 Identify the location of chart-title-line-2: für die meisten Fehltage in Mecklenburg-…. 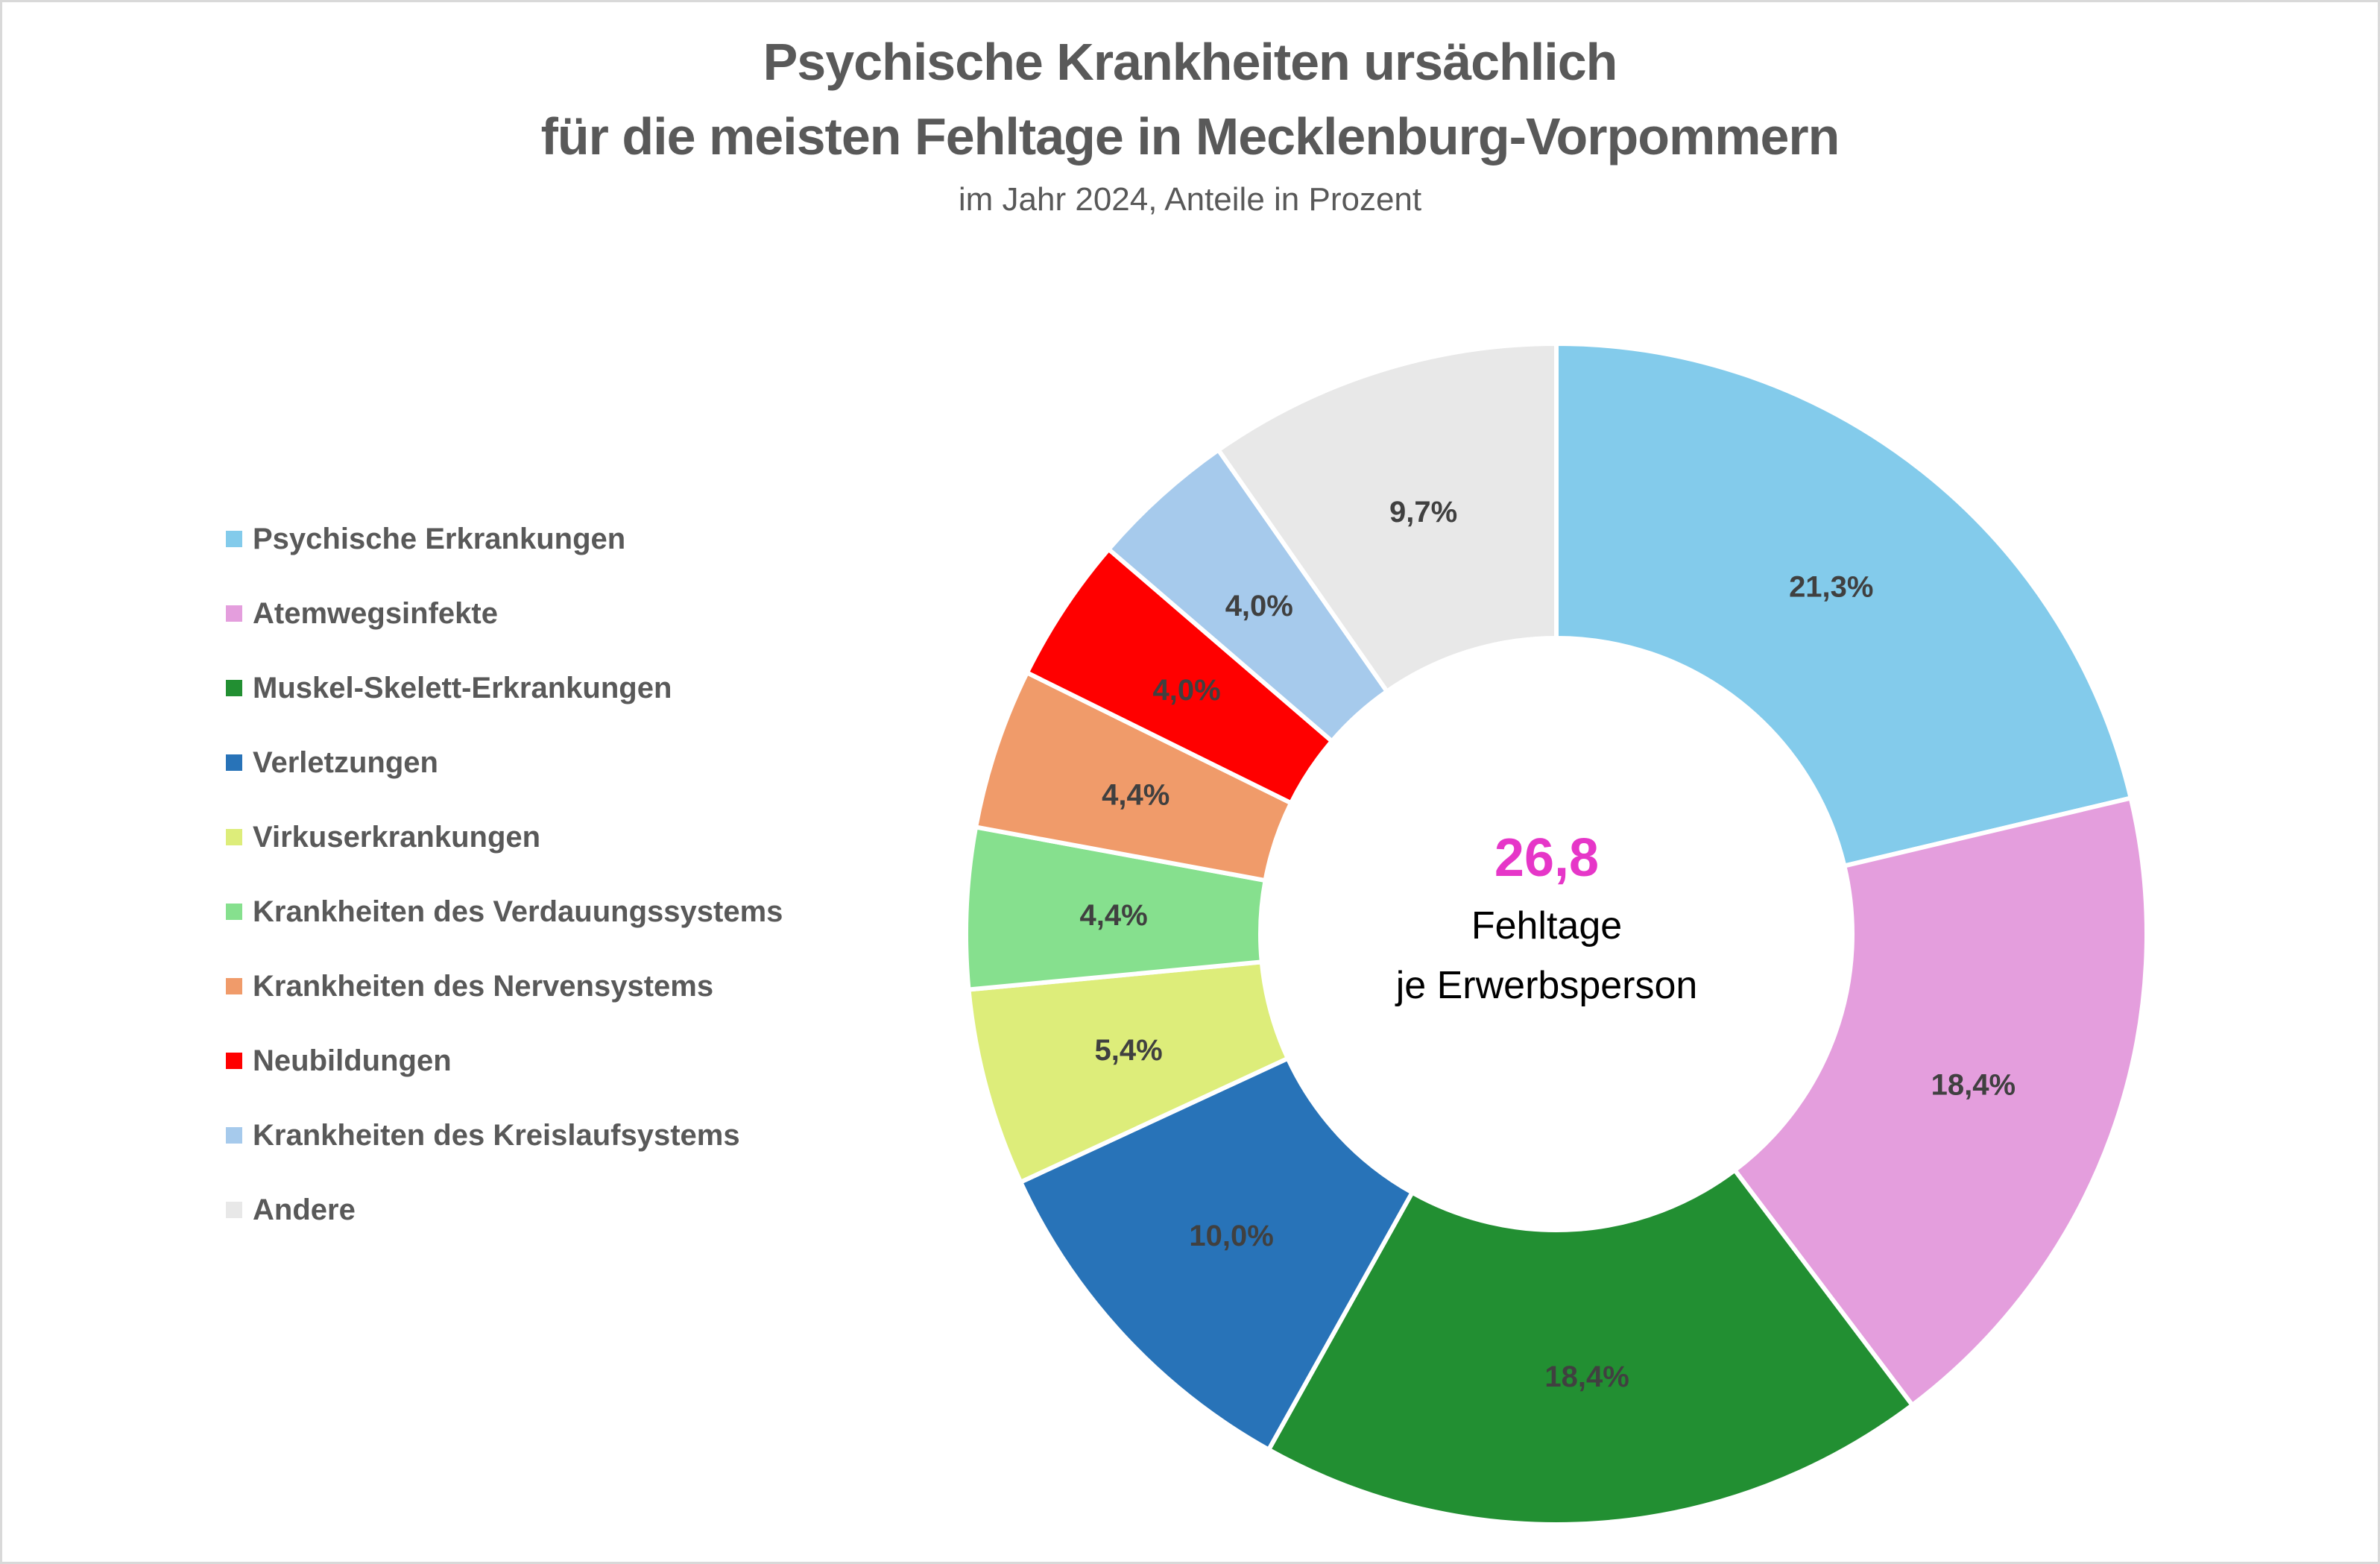
(1190, 136).